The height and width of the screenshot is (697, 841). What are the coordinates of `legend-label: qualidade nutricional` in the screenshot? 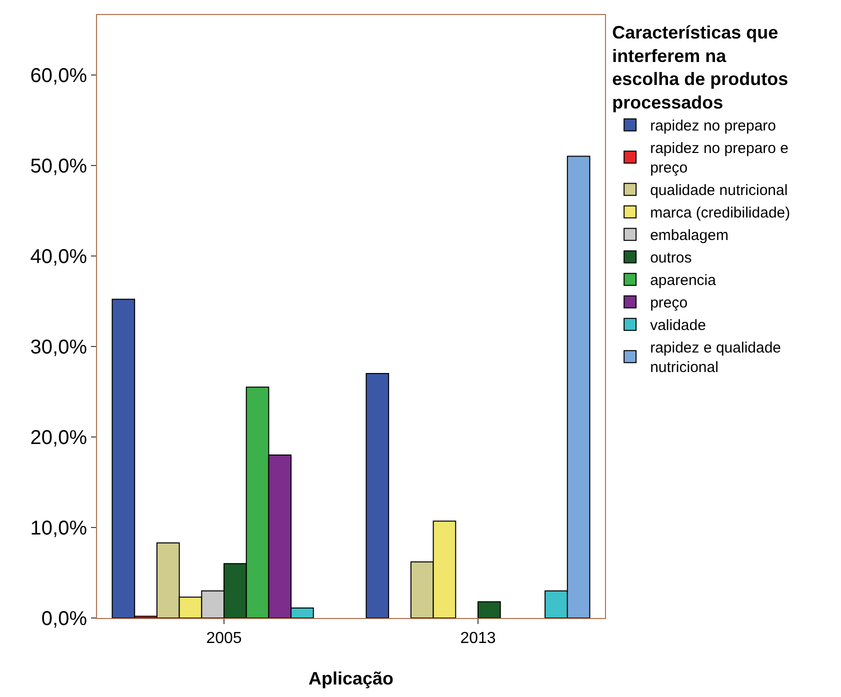 It's located at (719, 191).